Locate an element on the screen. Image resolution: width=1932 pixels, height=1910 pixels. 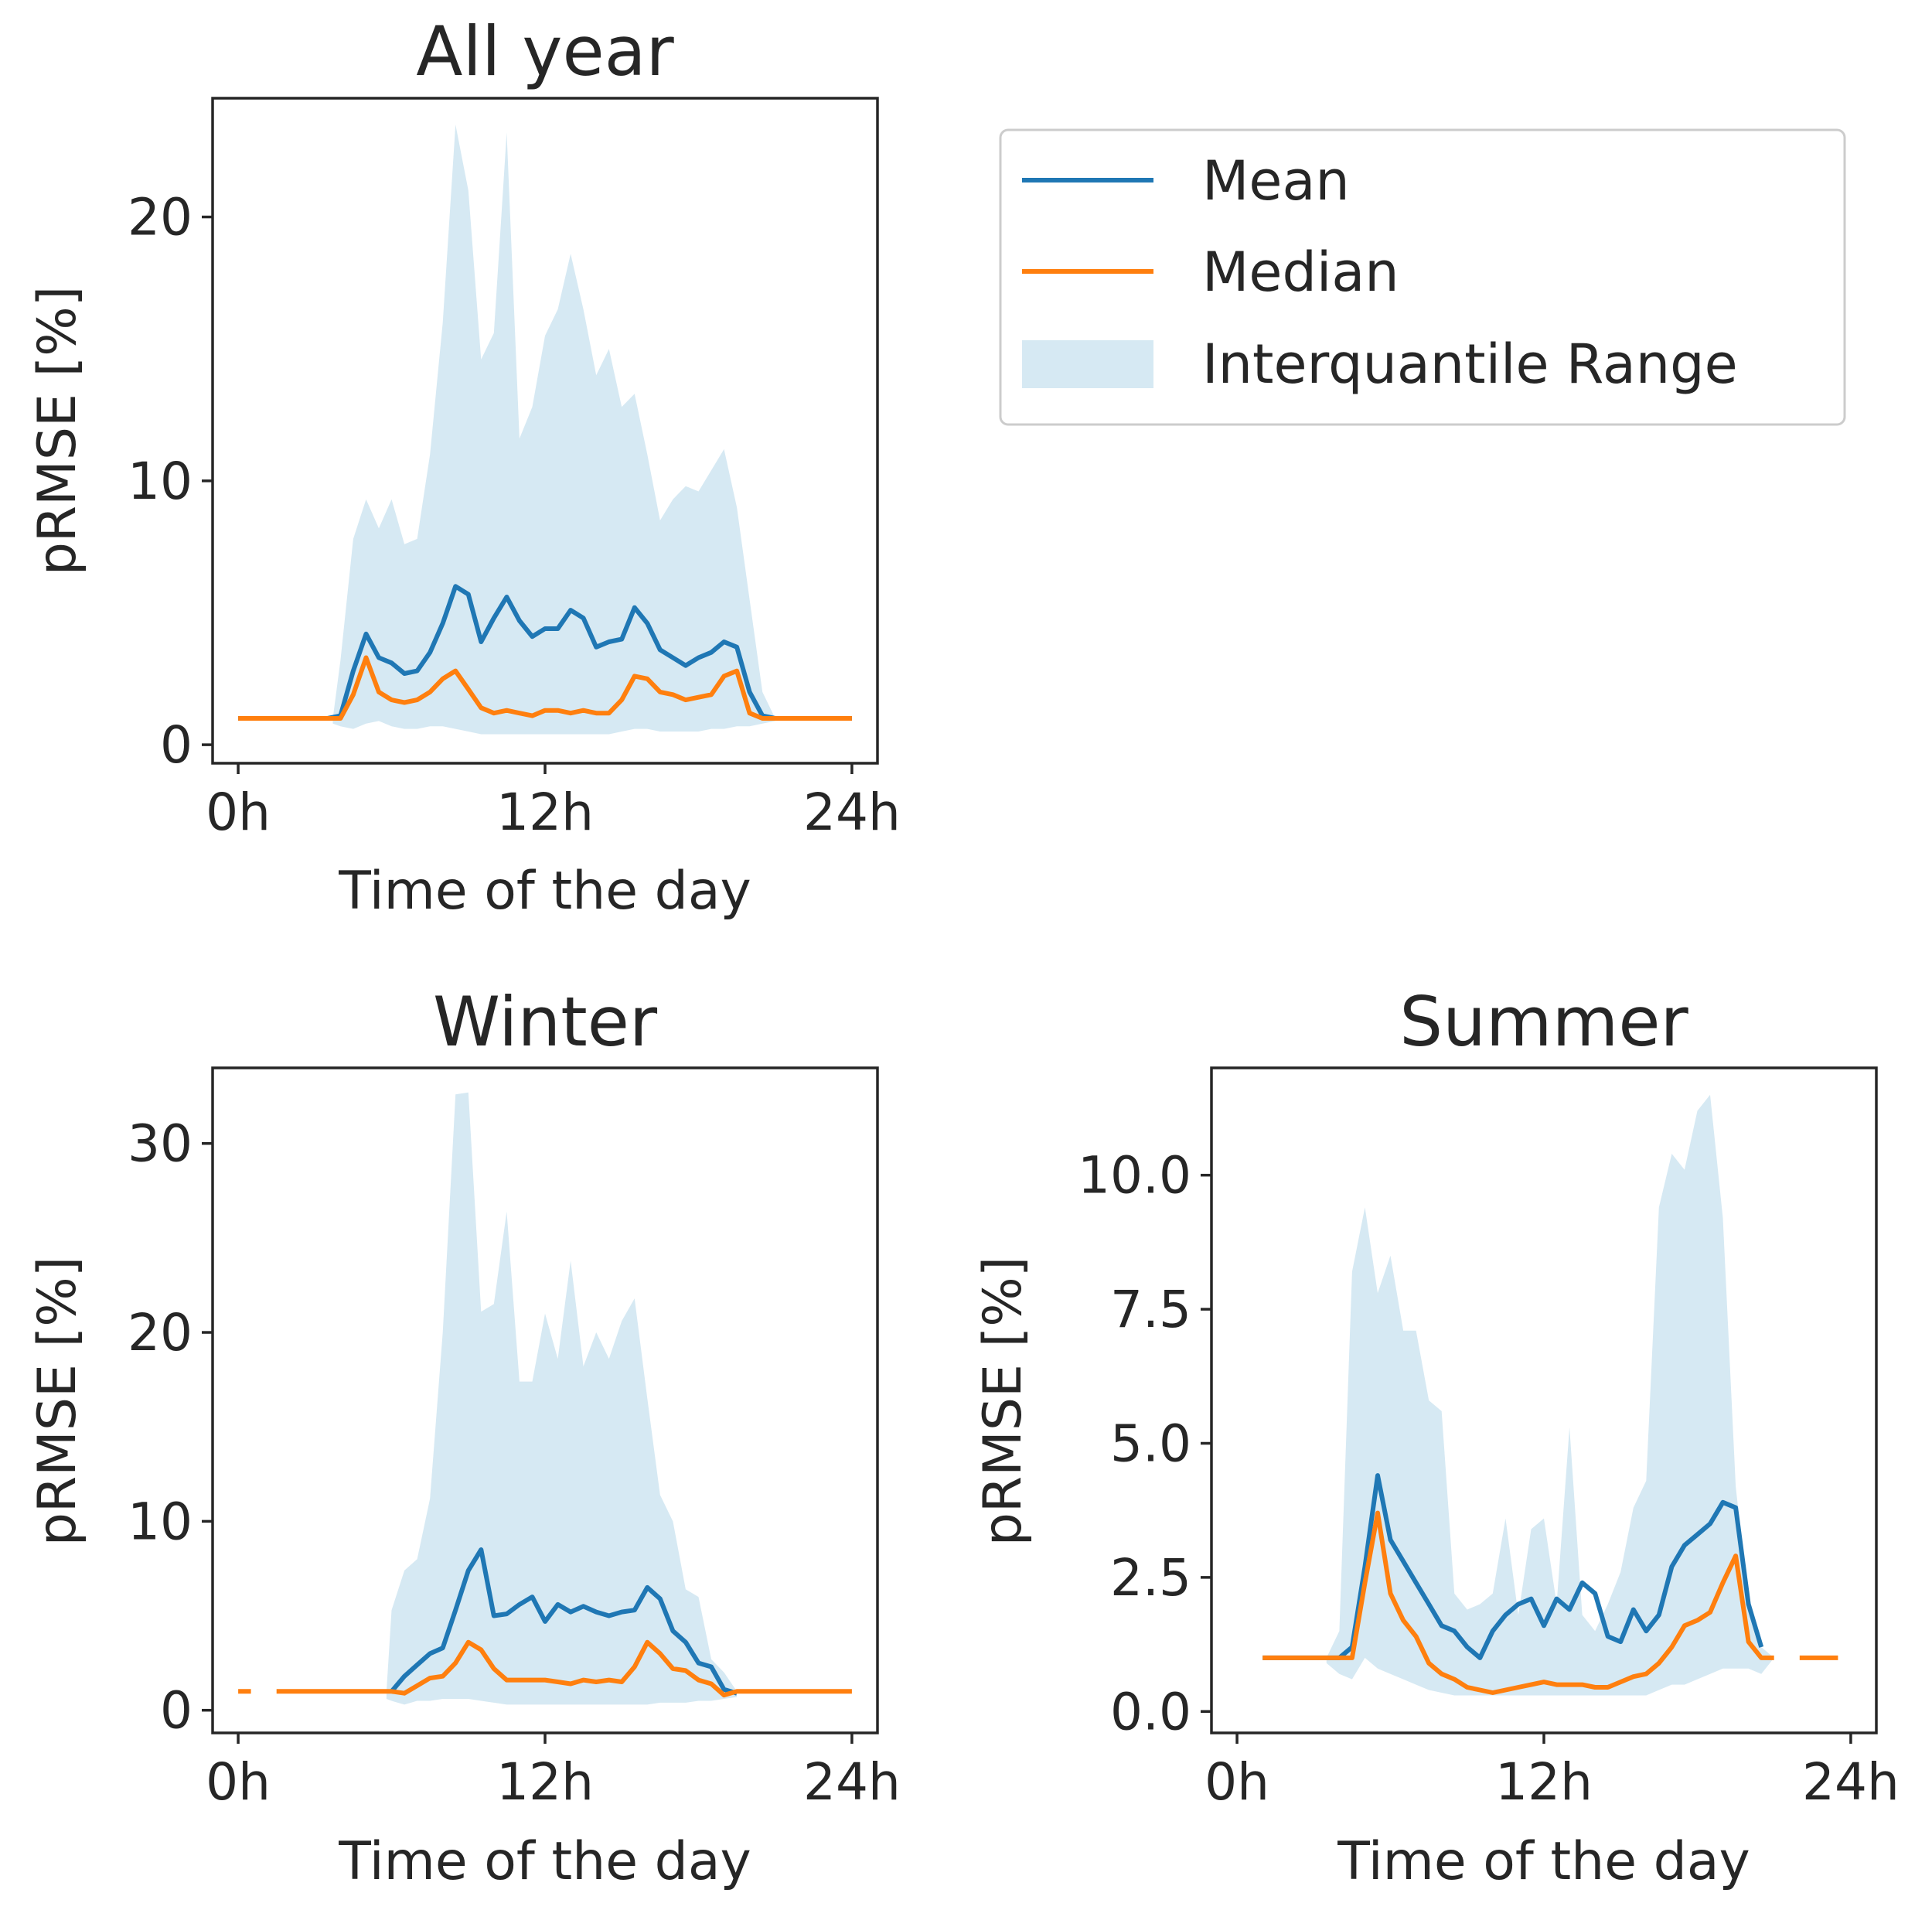
legend: Mean Median Interquantile Range is located at coordinates (1422, 277).